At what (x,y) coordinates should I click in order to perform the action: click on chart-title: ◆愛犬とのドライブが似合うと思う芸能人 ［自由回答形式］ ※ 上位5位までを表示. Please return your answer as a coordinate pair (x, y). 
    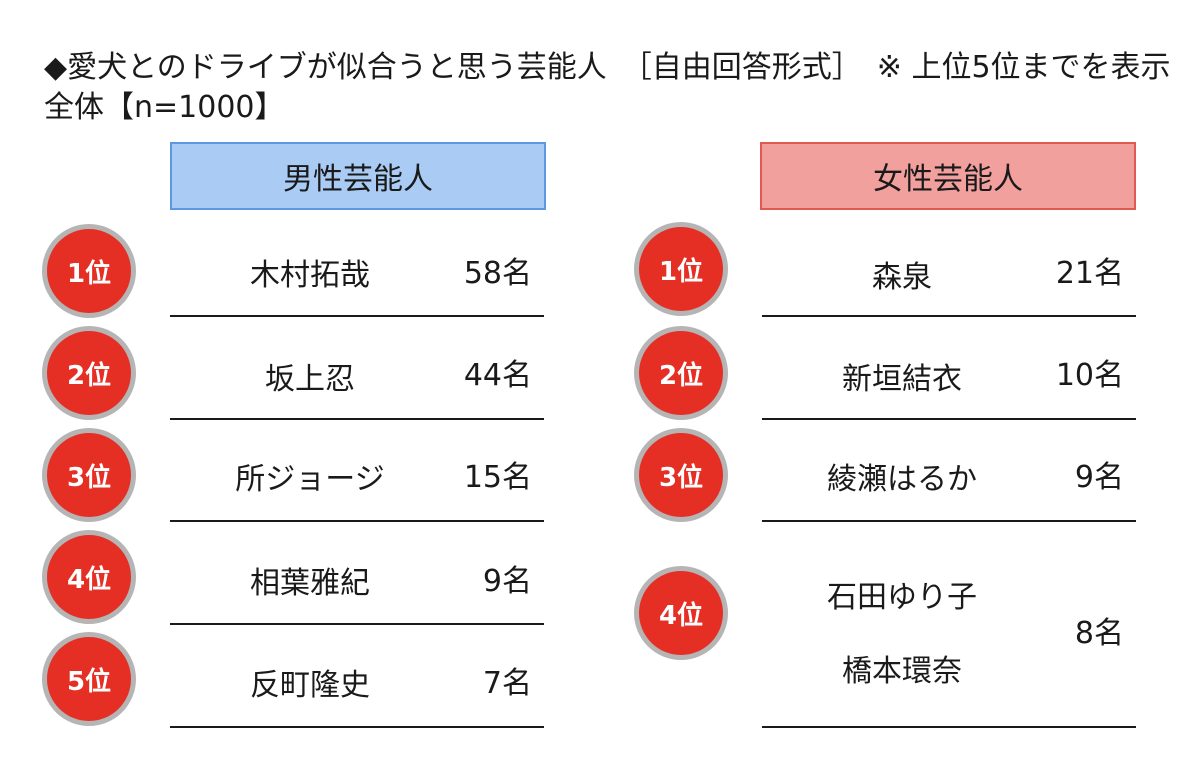
    Looking at the image, I should click on (607, 67).